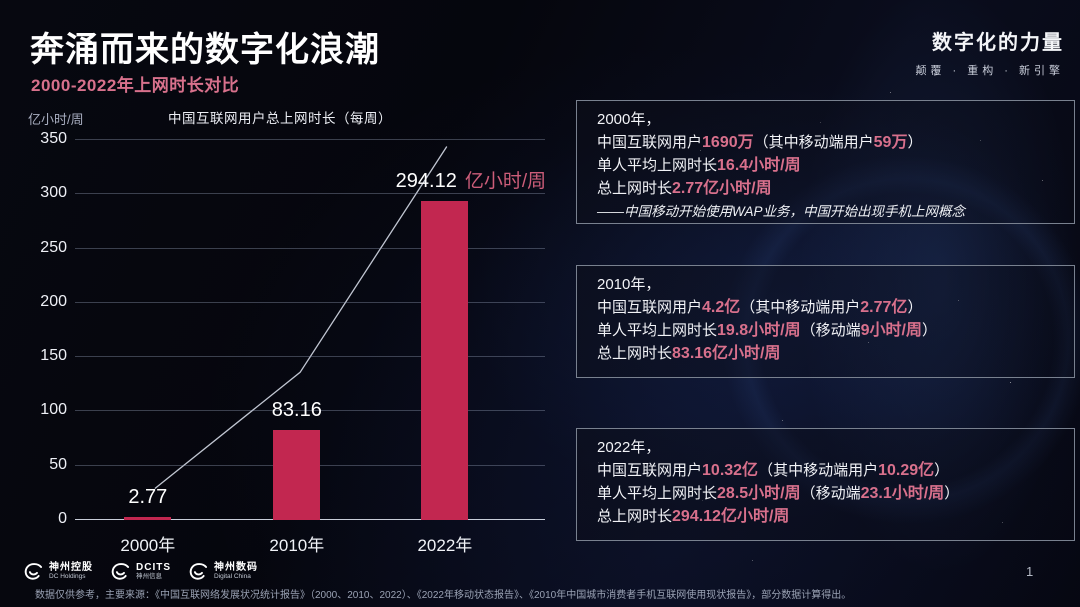 This screenshot has width=1080, height=607. I want to click on bar-value-number: 294.12, so click(426, 180).